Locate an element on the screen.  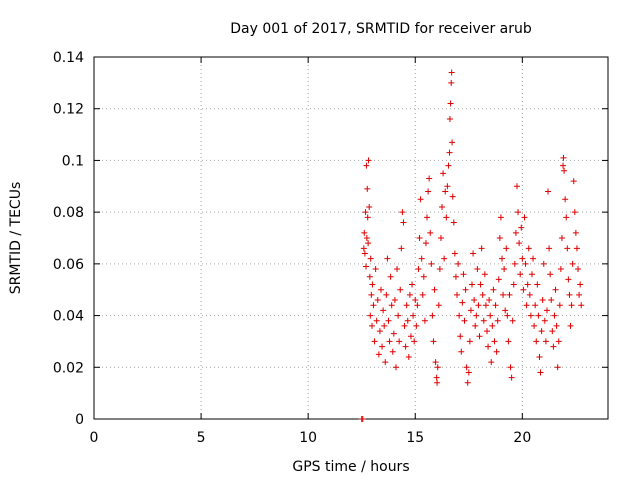
x-tick-label: 0 is located at coordinates (94, 438).